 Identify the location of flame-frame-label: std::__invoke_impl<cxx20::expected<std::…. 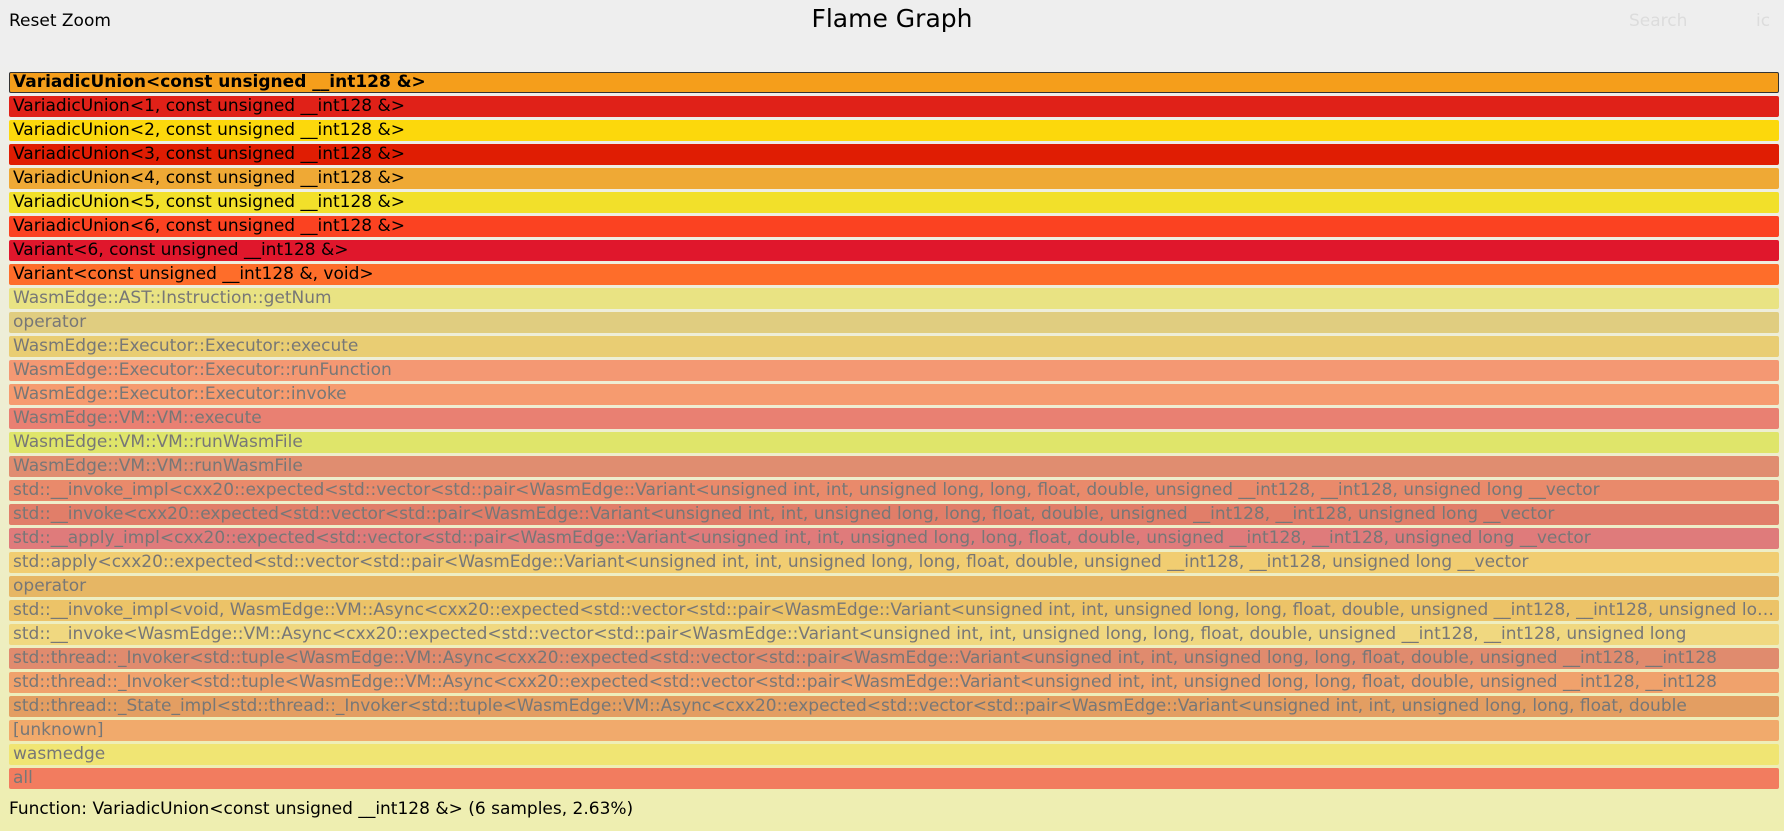
(806, 490).